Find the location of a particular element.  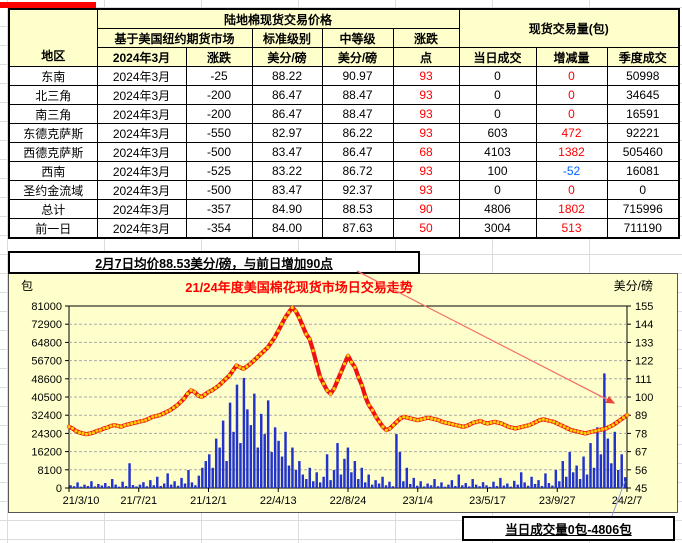

cell-middling: 86.47 is located at coordinates (357, 152).